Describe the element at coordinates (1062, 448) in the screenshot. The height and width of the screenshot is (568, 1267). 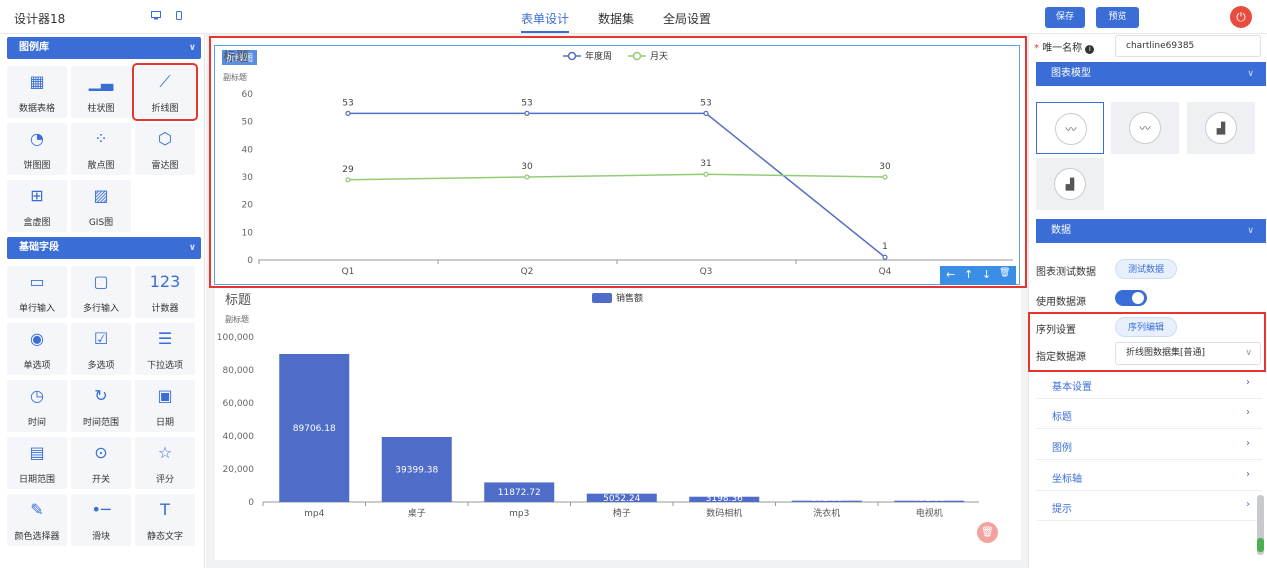
I see `acc-label: 图例` at that location.